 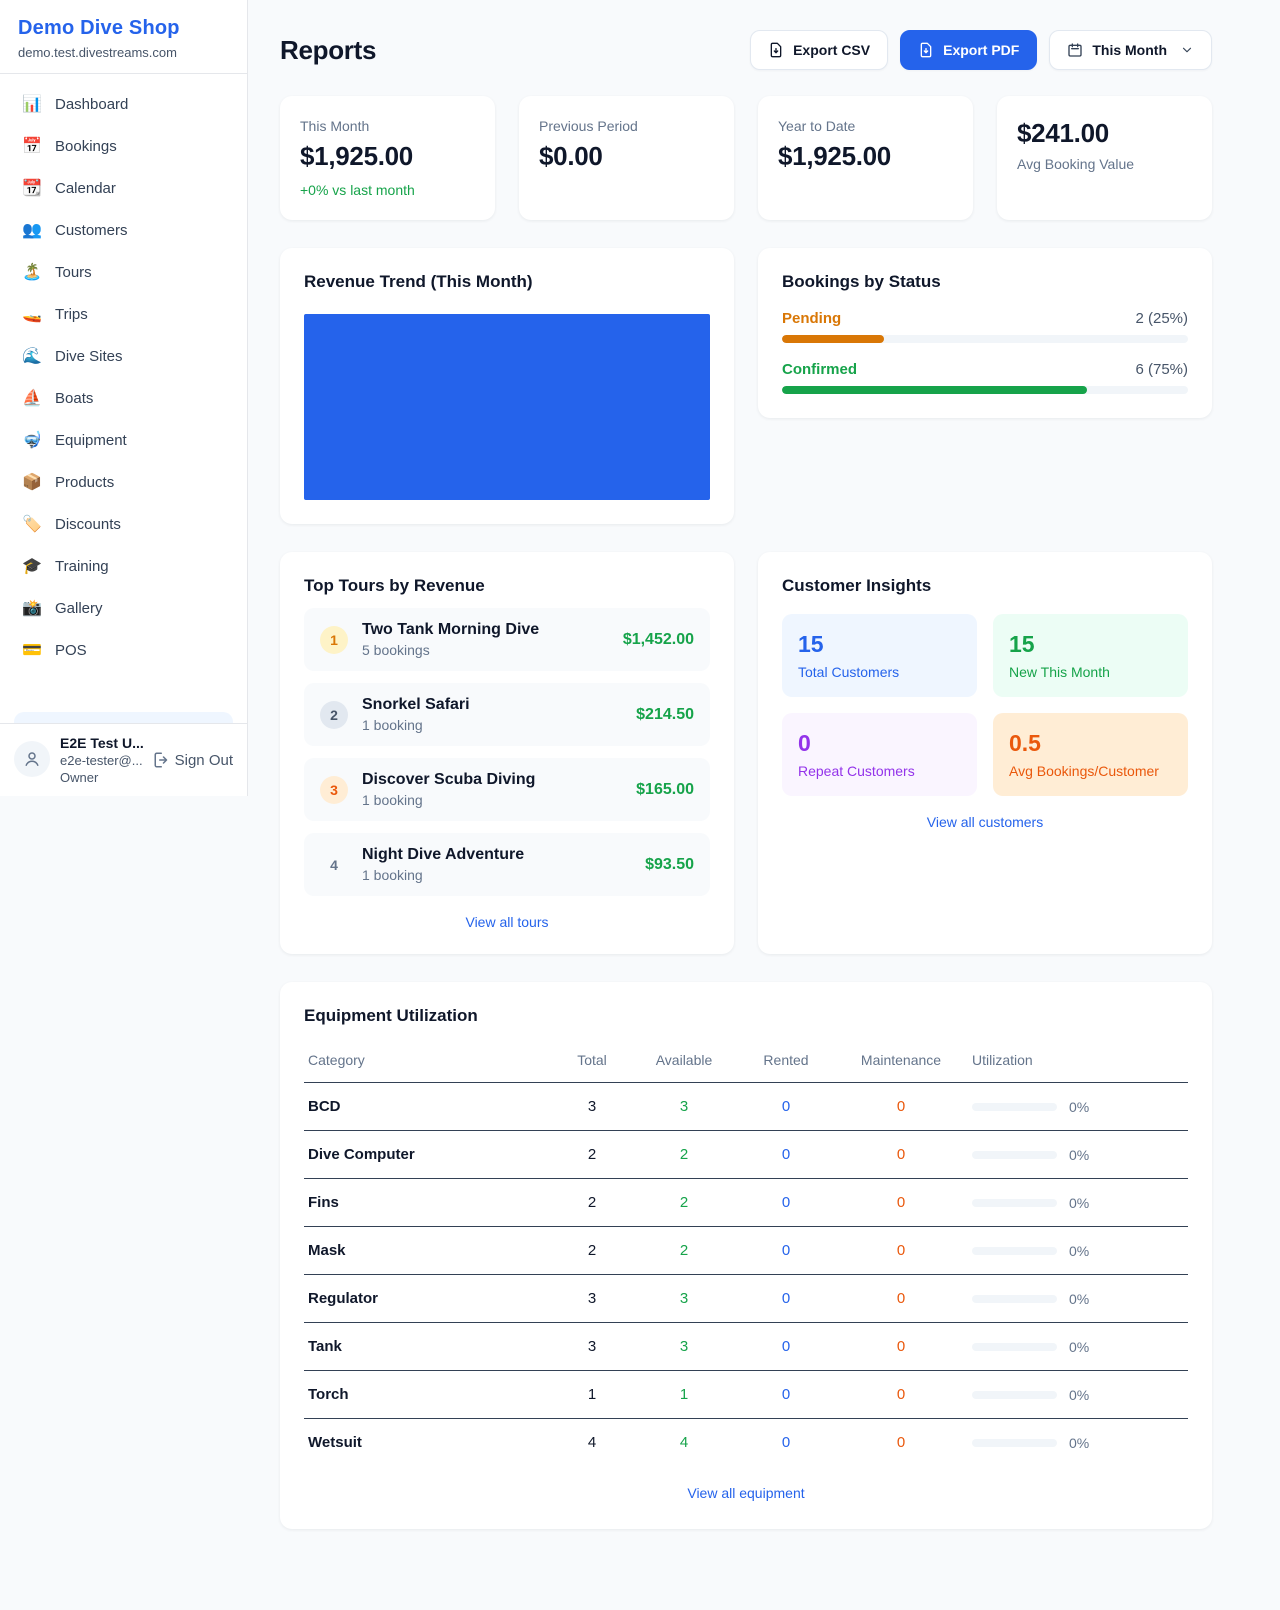 What do you see at coordinates (123, 482) in the screenshot?
I see `sidebar-nav-item: 📦 Products` at bounding box center [123, 482].